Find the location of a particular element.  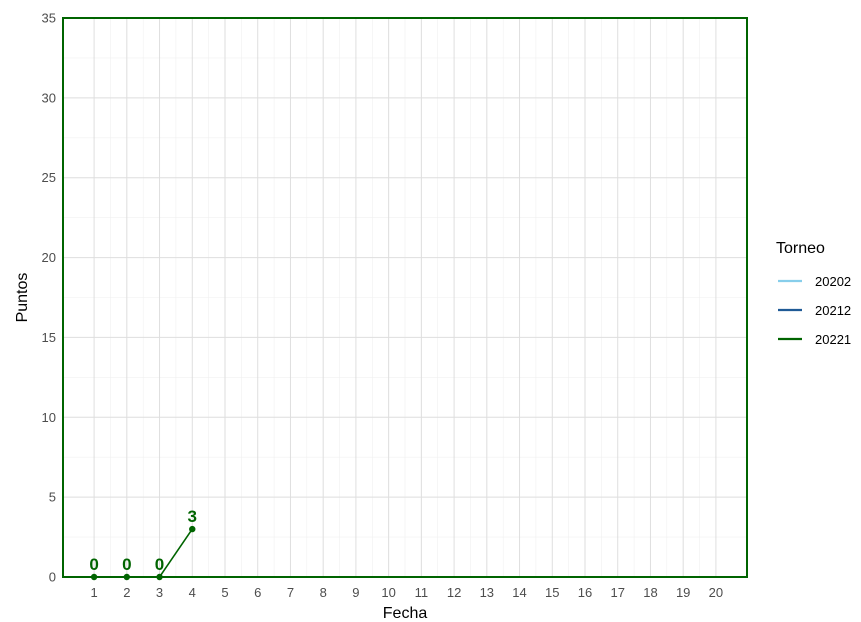

legend-label: 20221 is located at coordinates (833, 339).